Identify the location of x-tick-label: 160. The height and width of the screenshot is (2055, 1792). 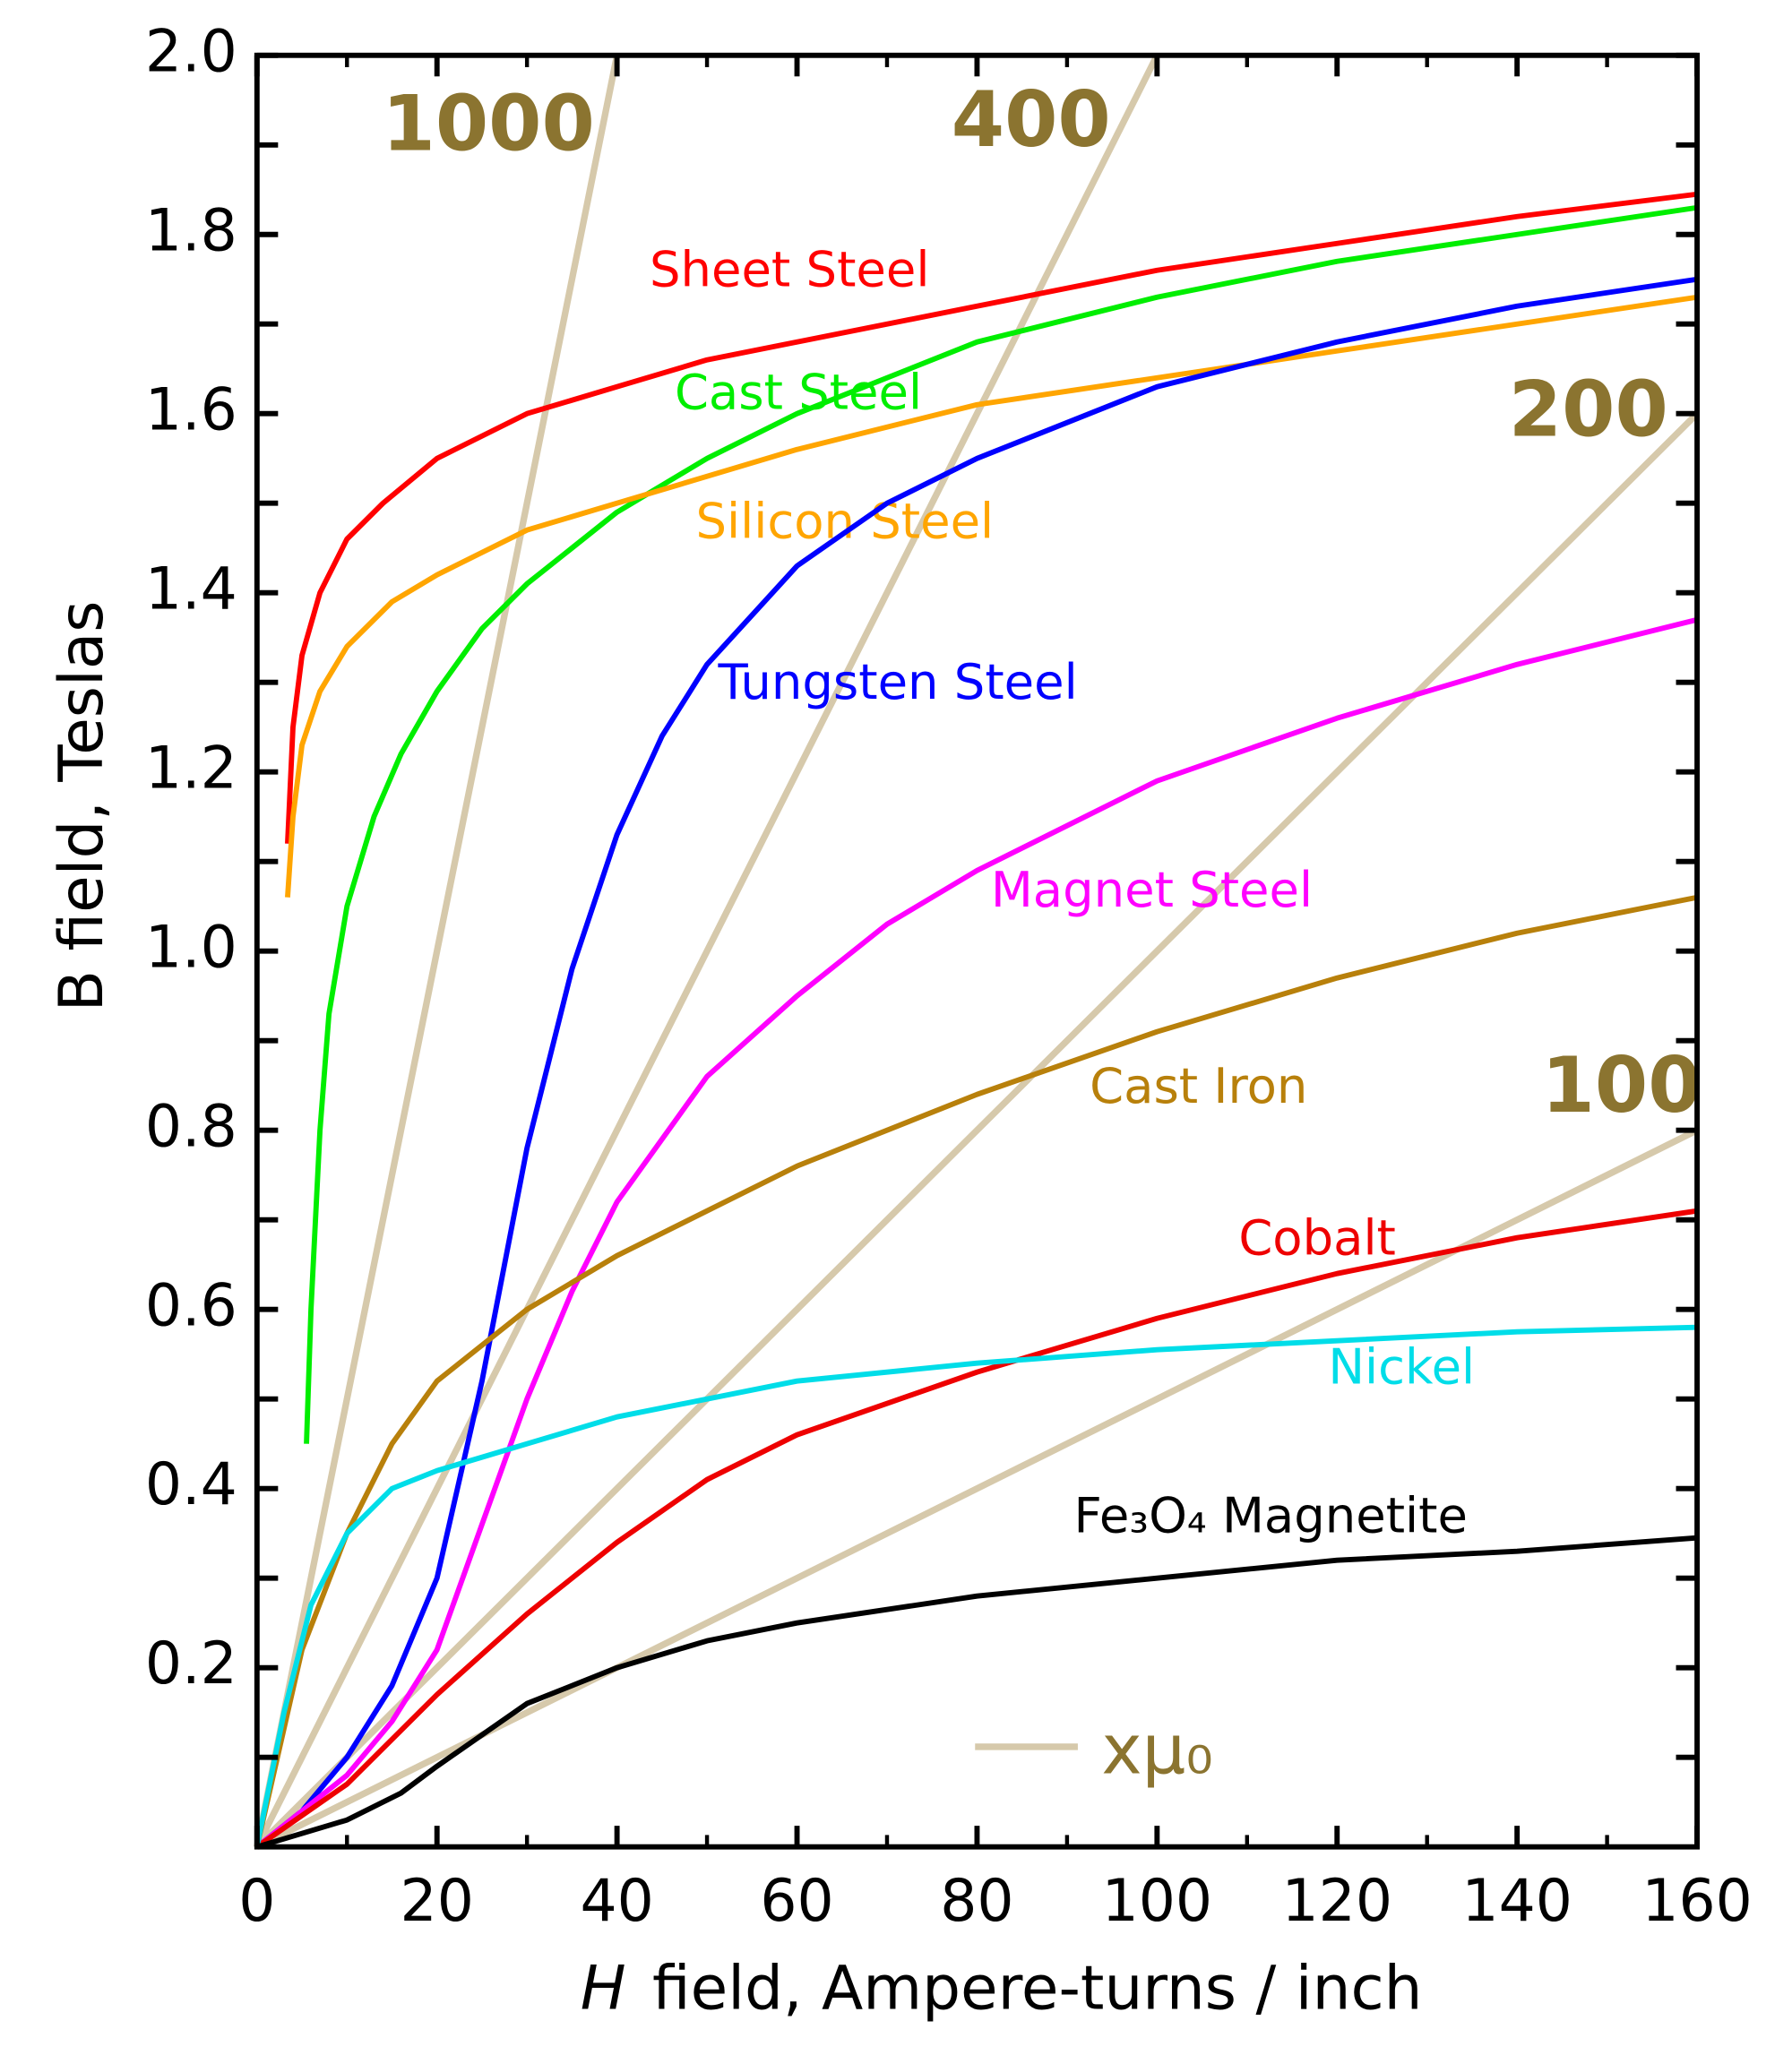
(1697, 1901).